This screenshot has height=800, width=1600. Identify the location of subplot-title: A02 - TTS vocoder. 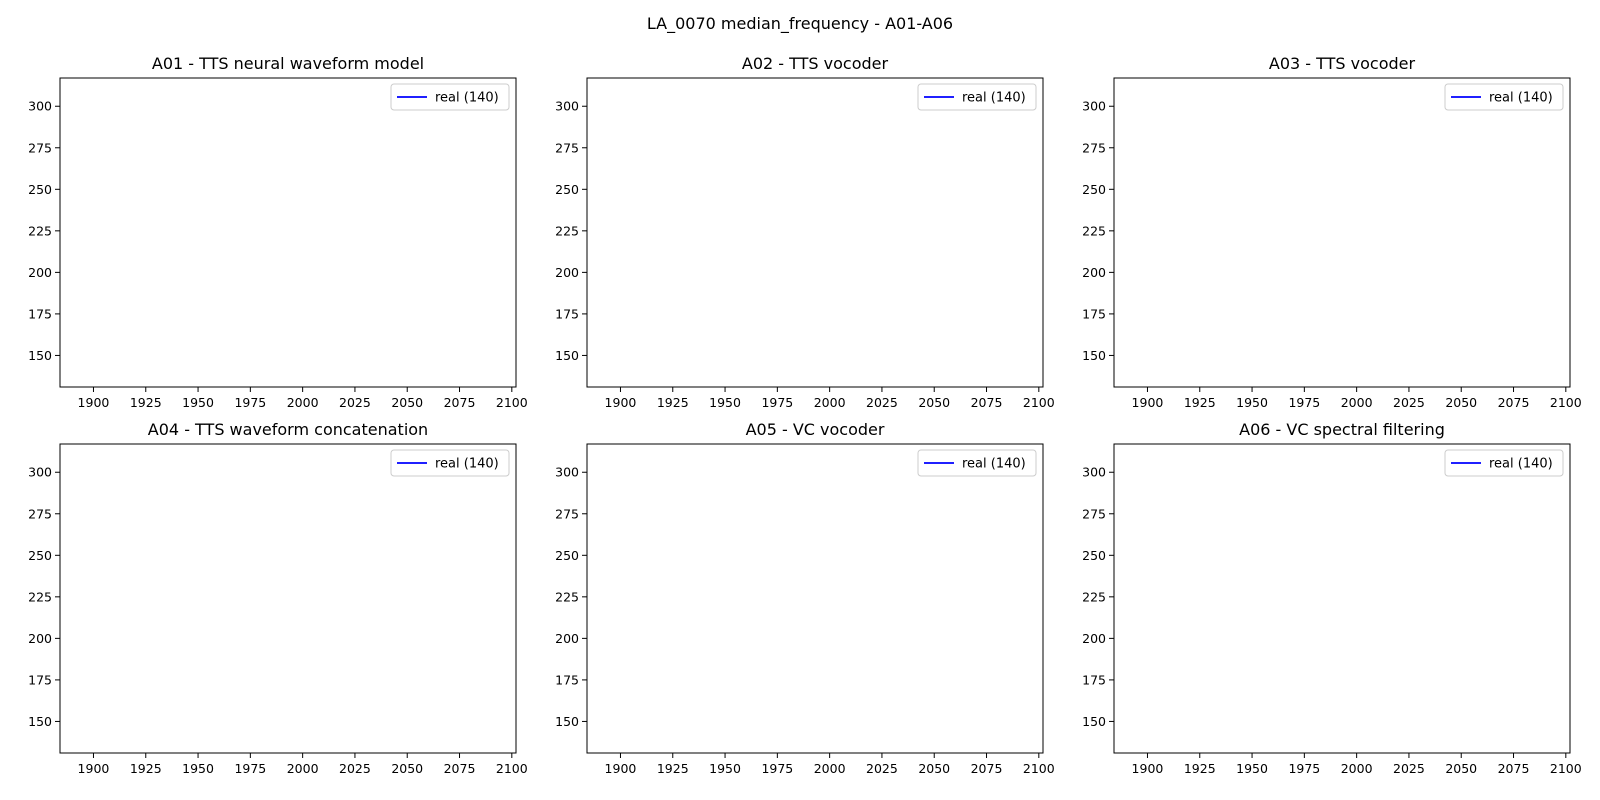
(815, 63).